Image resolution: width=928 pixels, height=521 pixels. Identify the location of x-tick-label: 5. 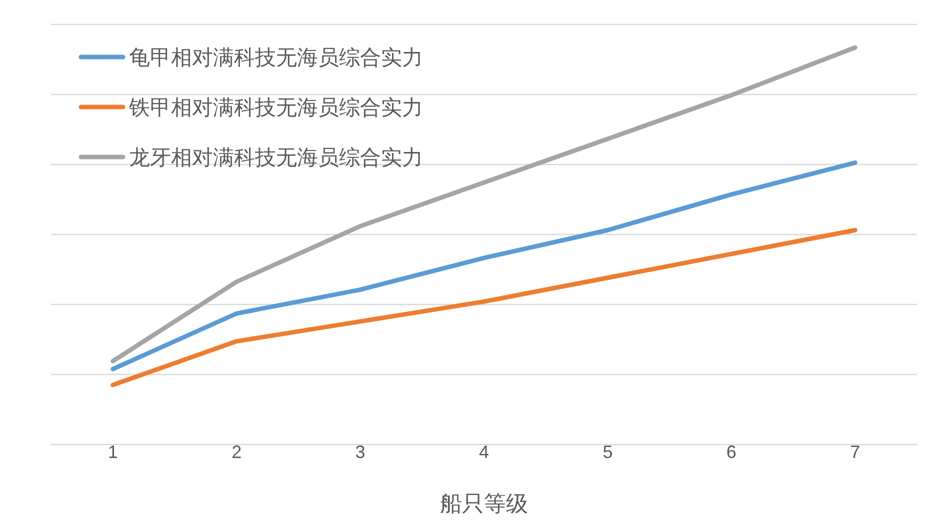
(607, 452).